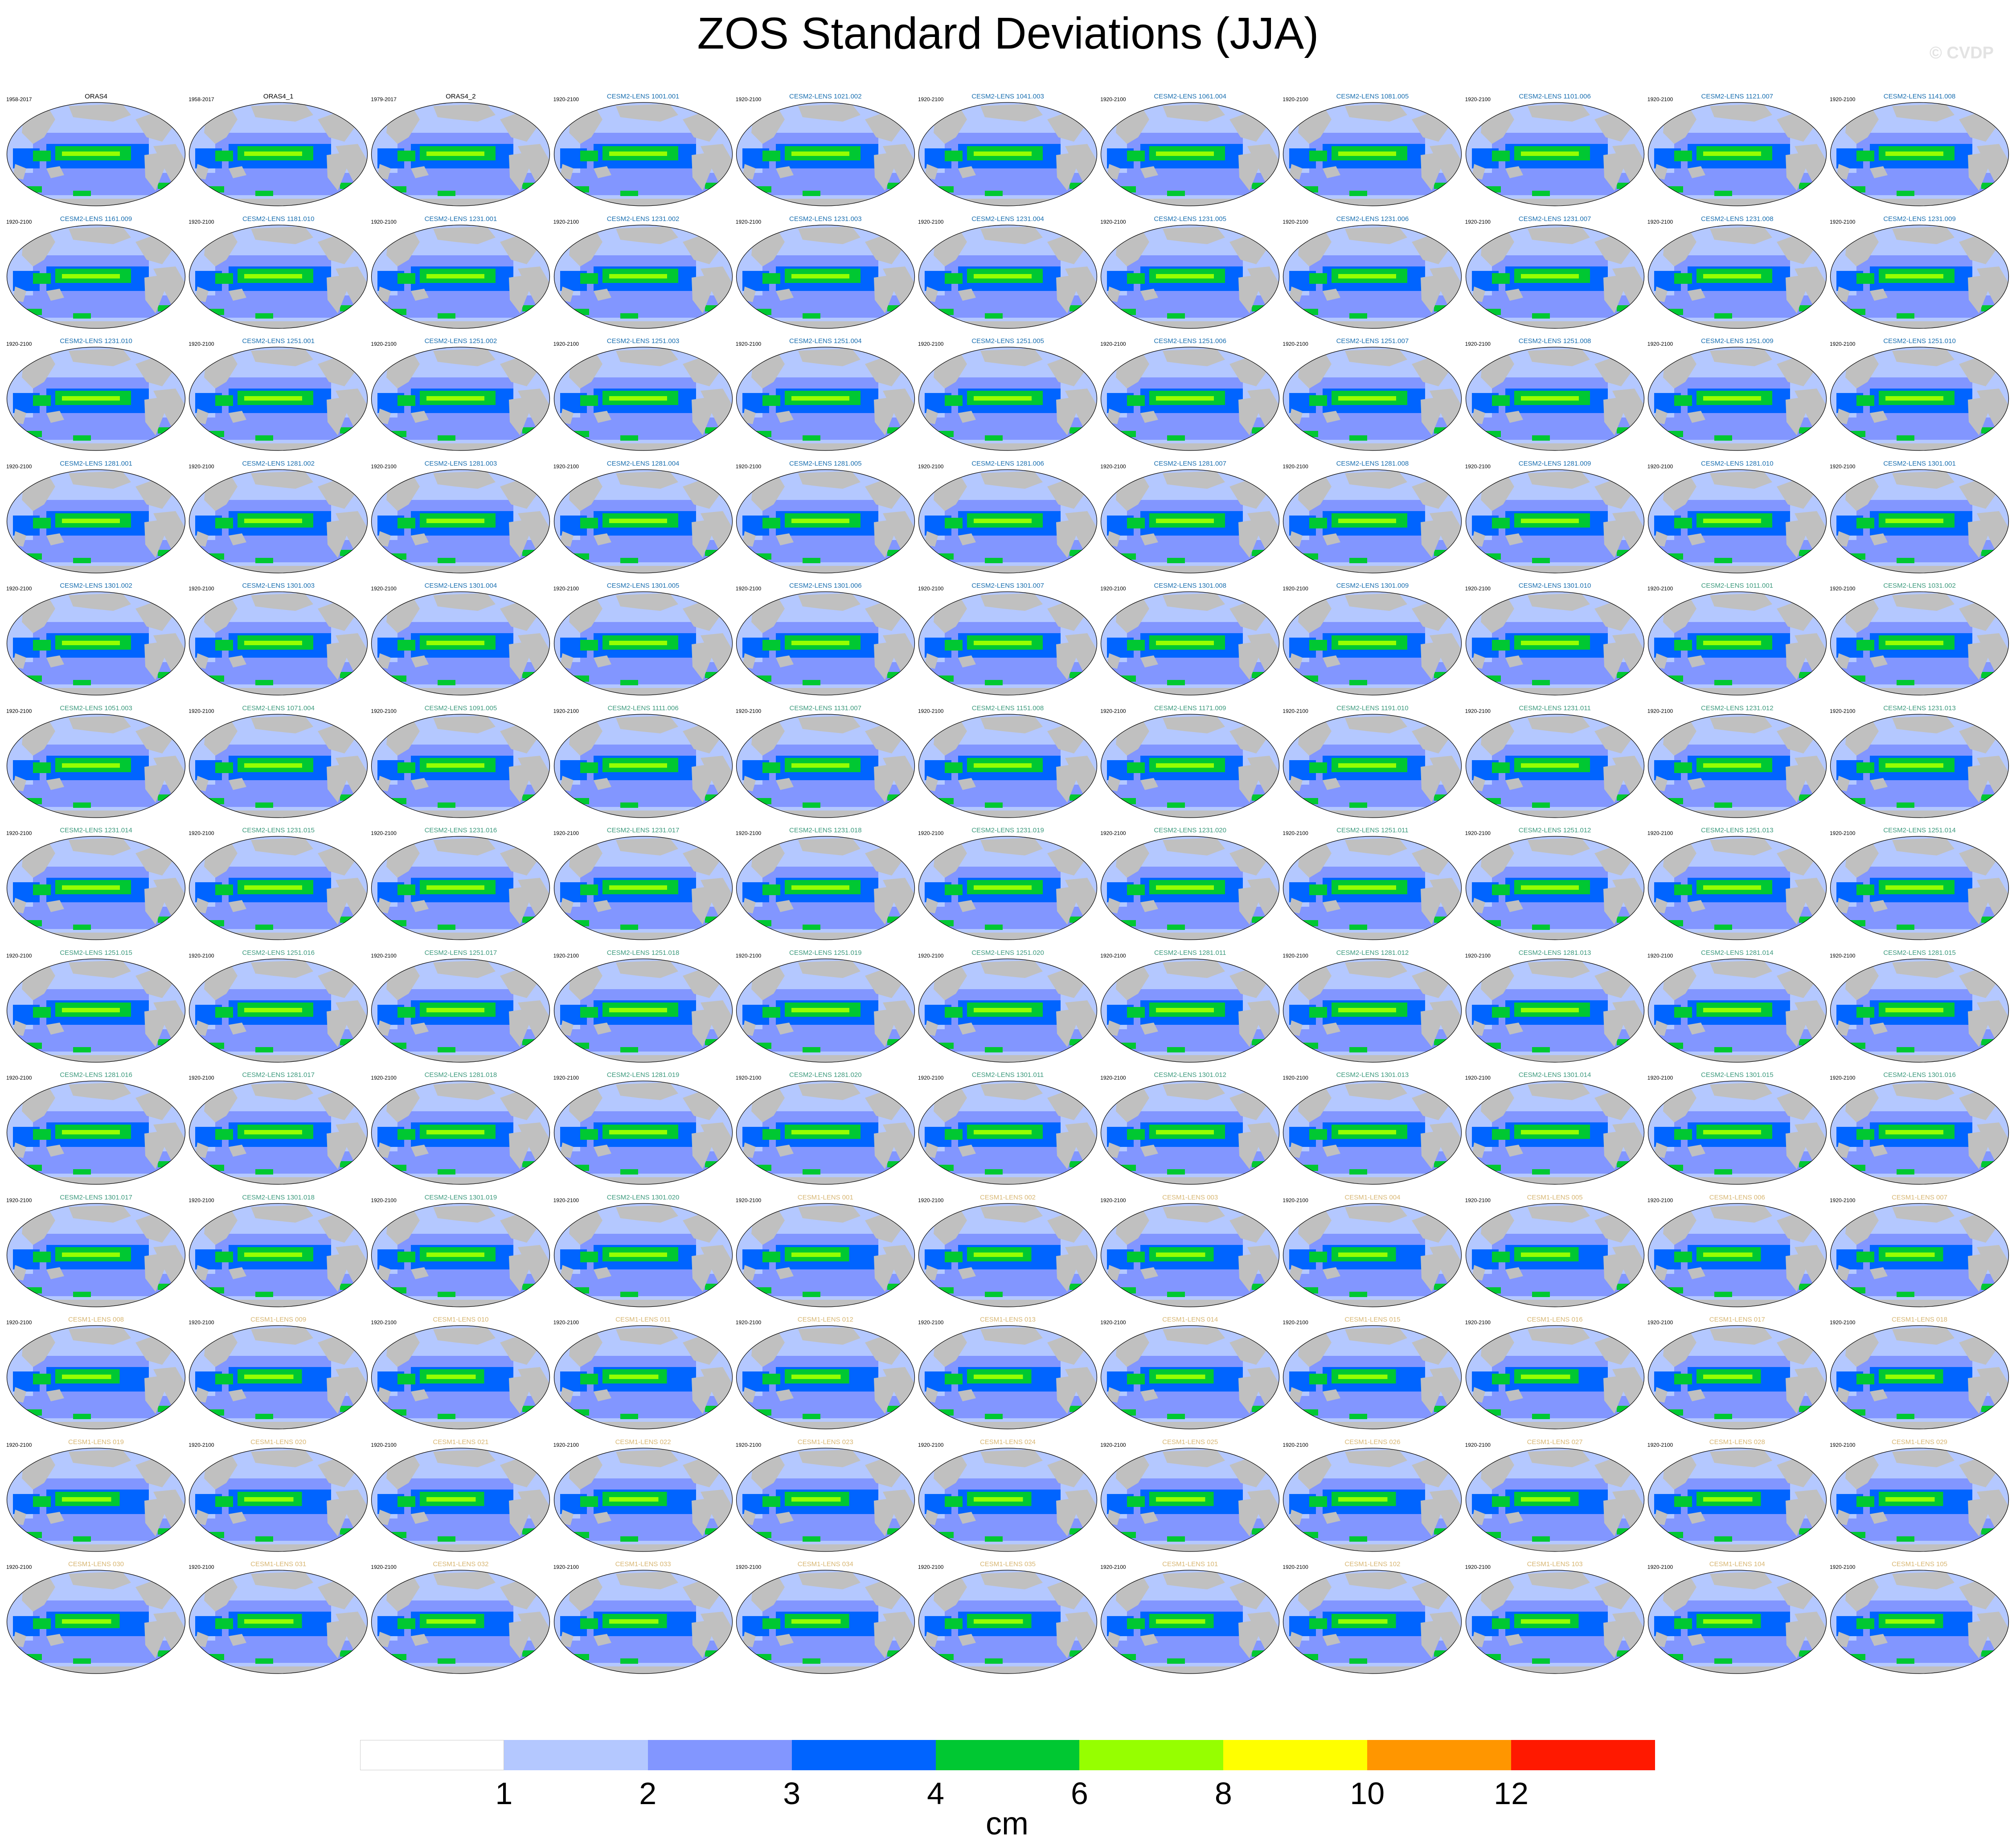 This screenshot has width=2016, height=1846. What do you see at coordinates (1190, 830) in the screenshot?
I see `panel-title: CESM2-LENS 1231.020` at bounding box center [1190, 830].